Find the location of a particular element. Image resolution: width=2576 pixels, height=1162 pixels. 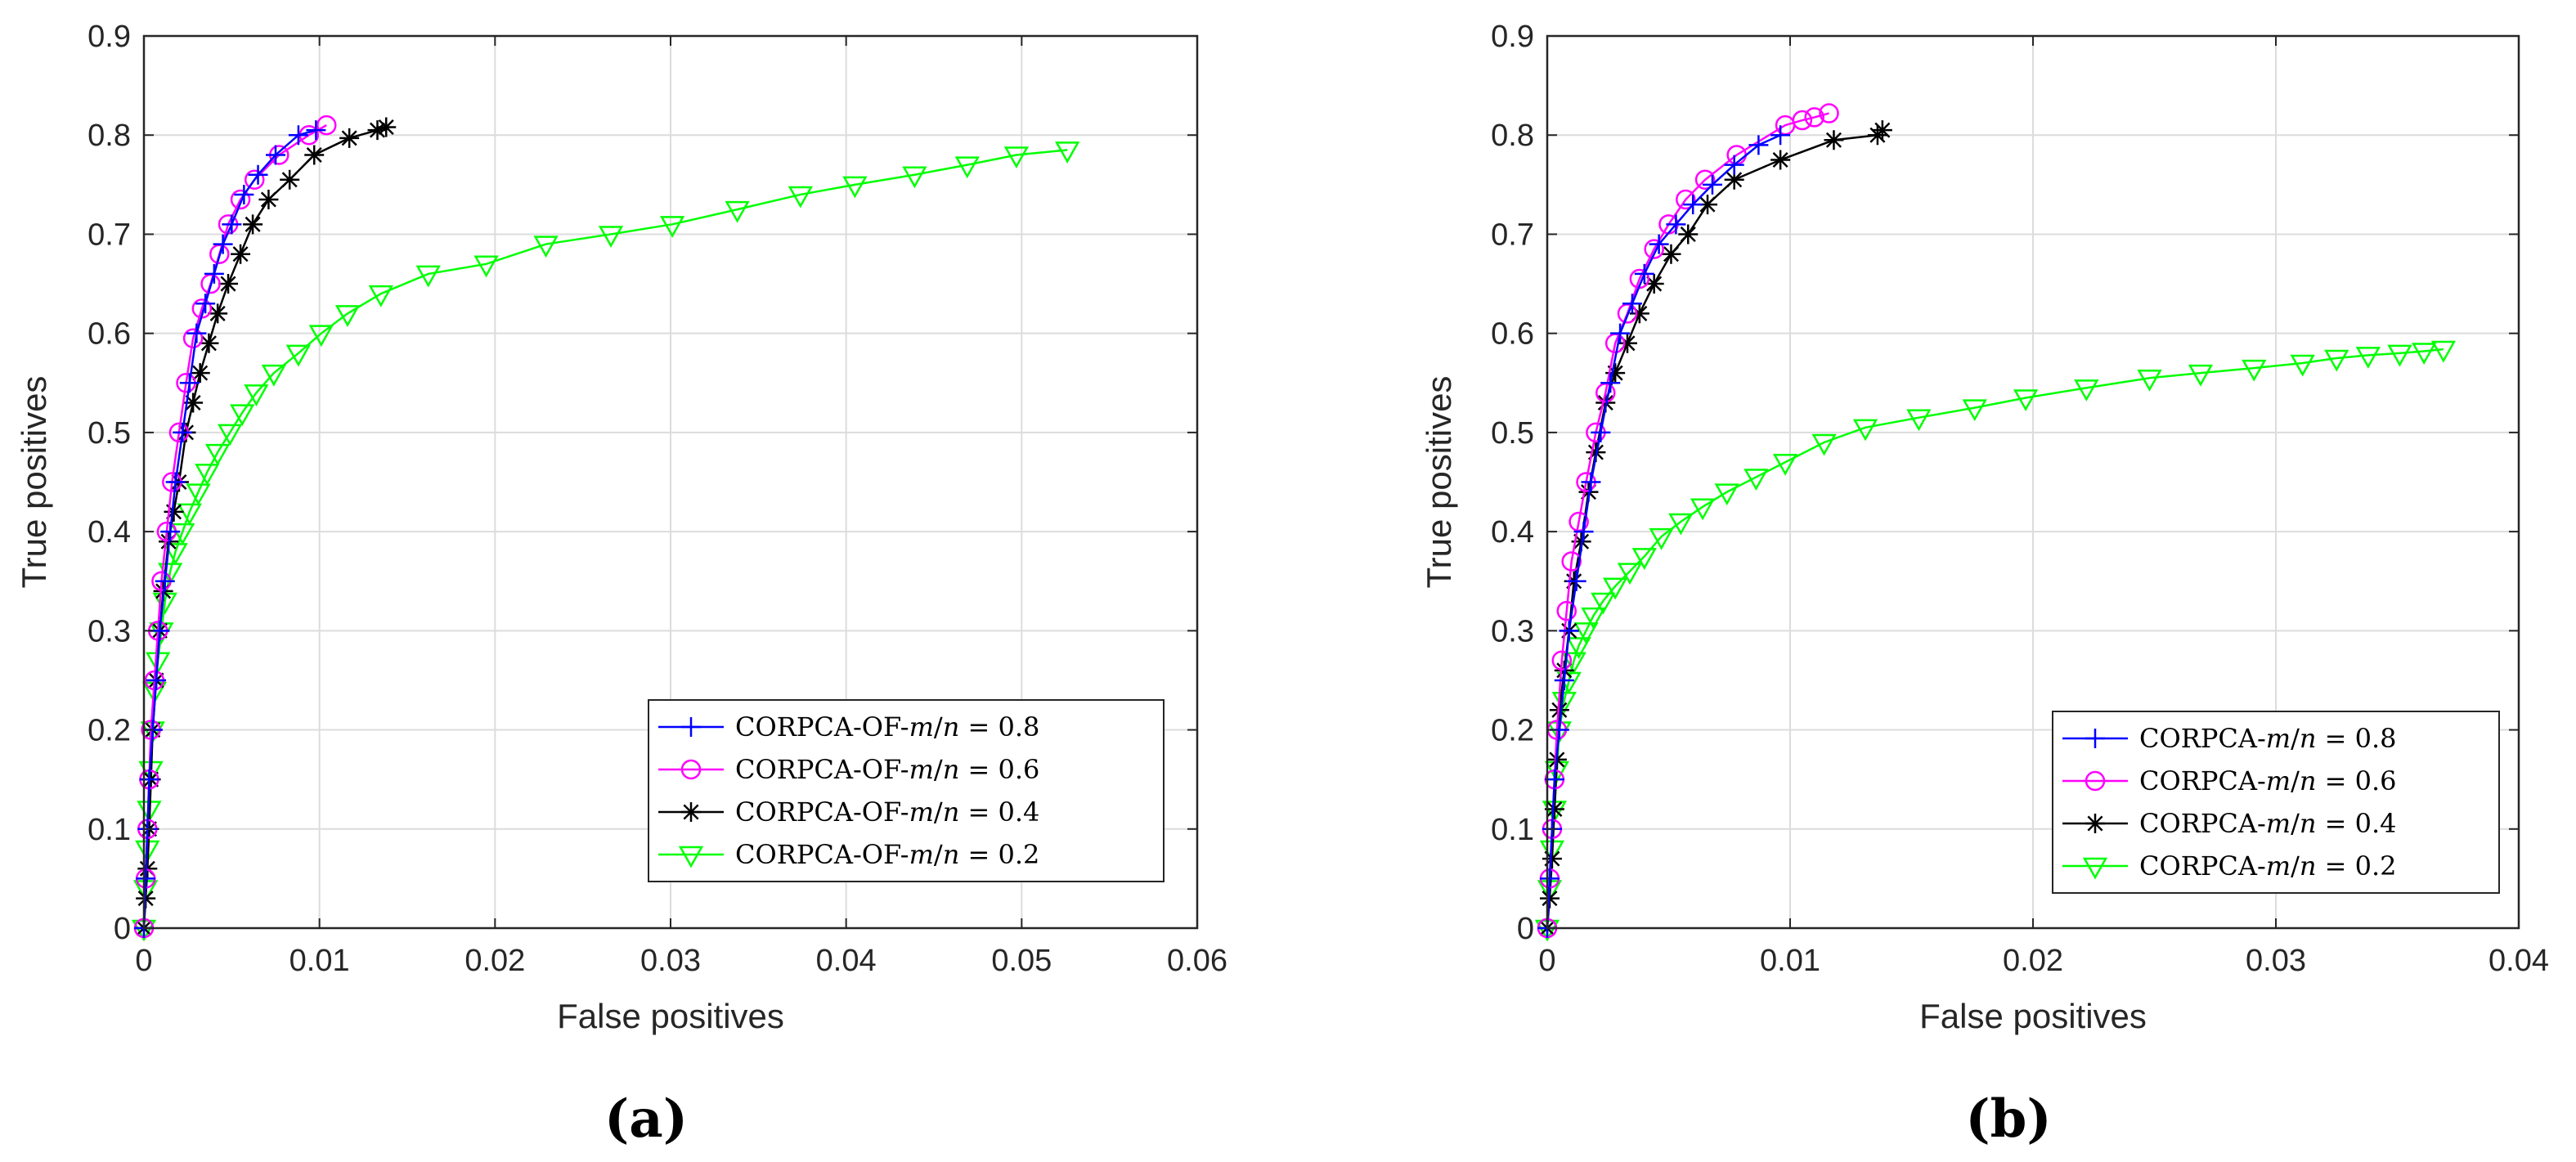

y-tick-label: 0.4 is located at coordinates (109, 533).